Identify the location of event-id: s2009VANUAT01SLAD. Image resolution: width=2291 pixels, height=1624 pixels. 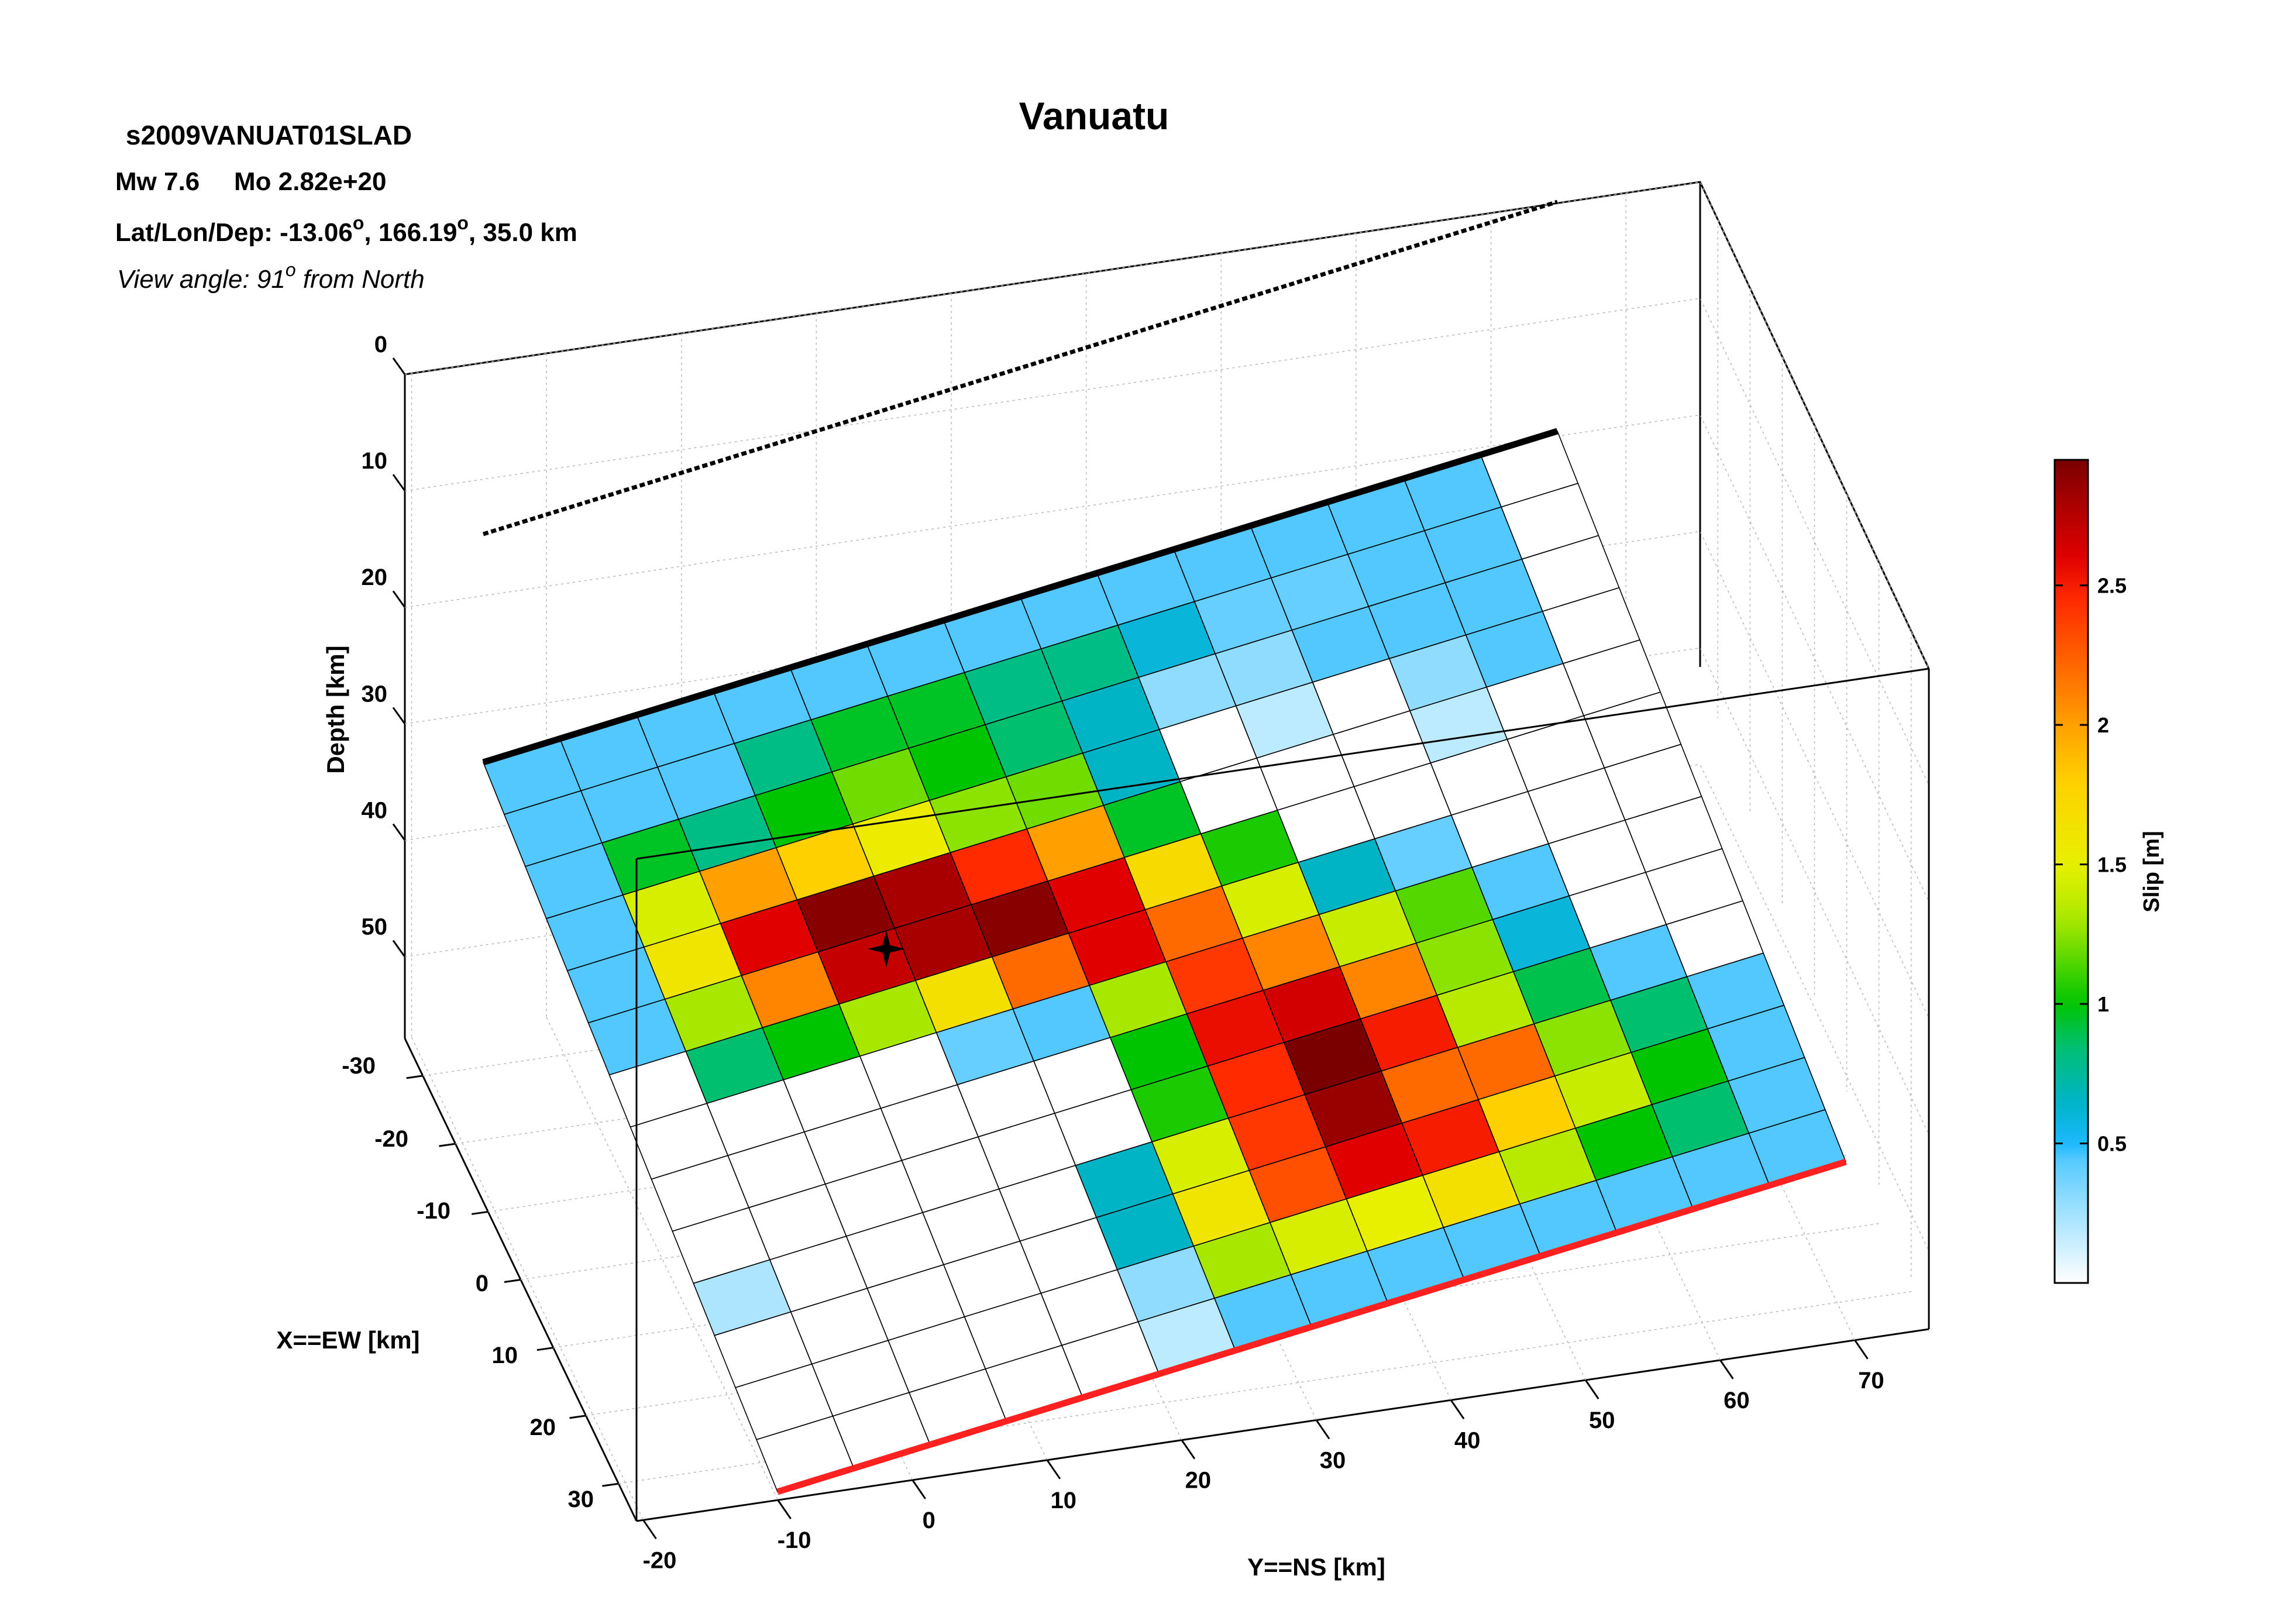
(269, 135).